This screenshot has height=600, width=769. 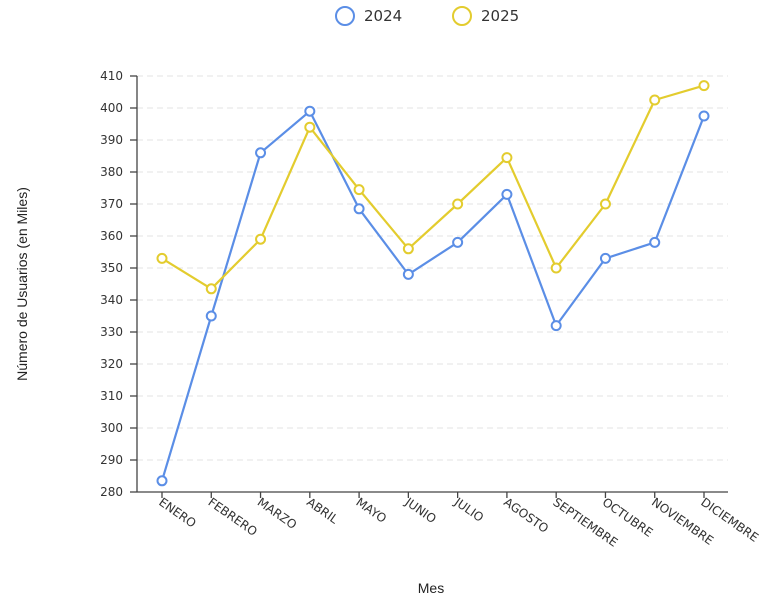 I want to click on x-tick-label: ABRIL, so click(x=322, y=511).